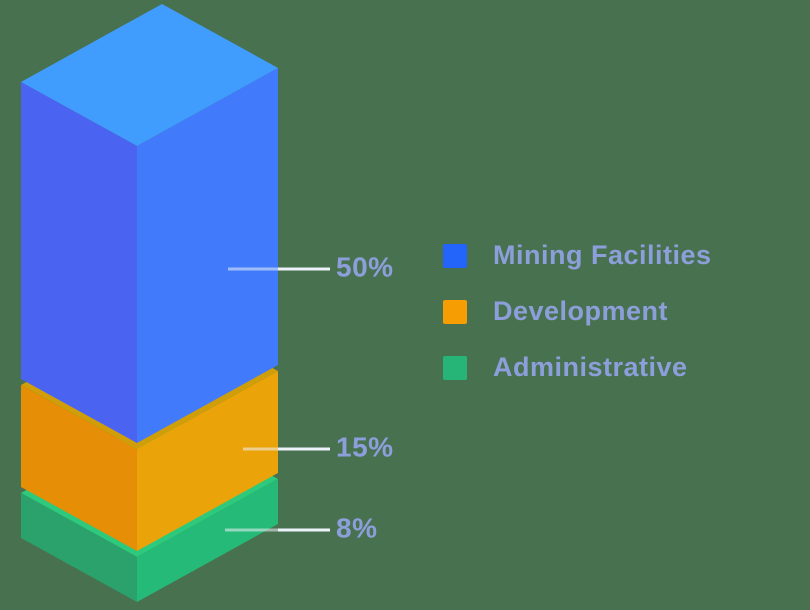 This screenshot has height=610, width=810. What do you see at coordinates (365, 447) in the screenshot?
I see `value-label-development: 15%` at bounding box center [365, 447].